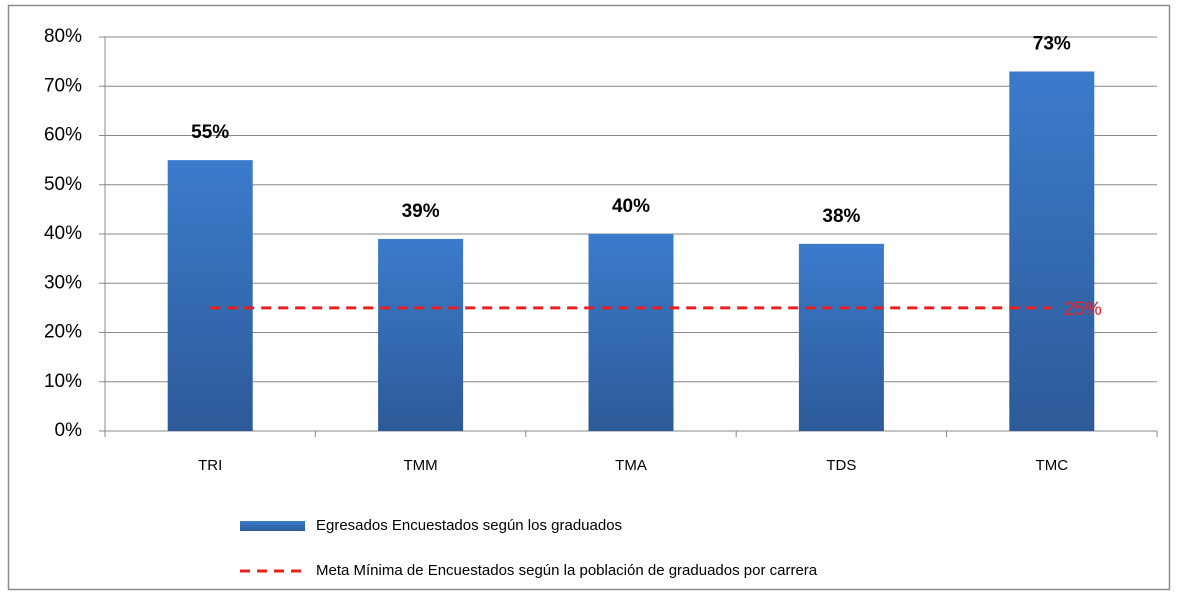  I want to click on x-tick-label: TMM, so click(421, 465).